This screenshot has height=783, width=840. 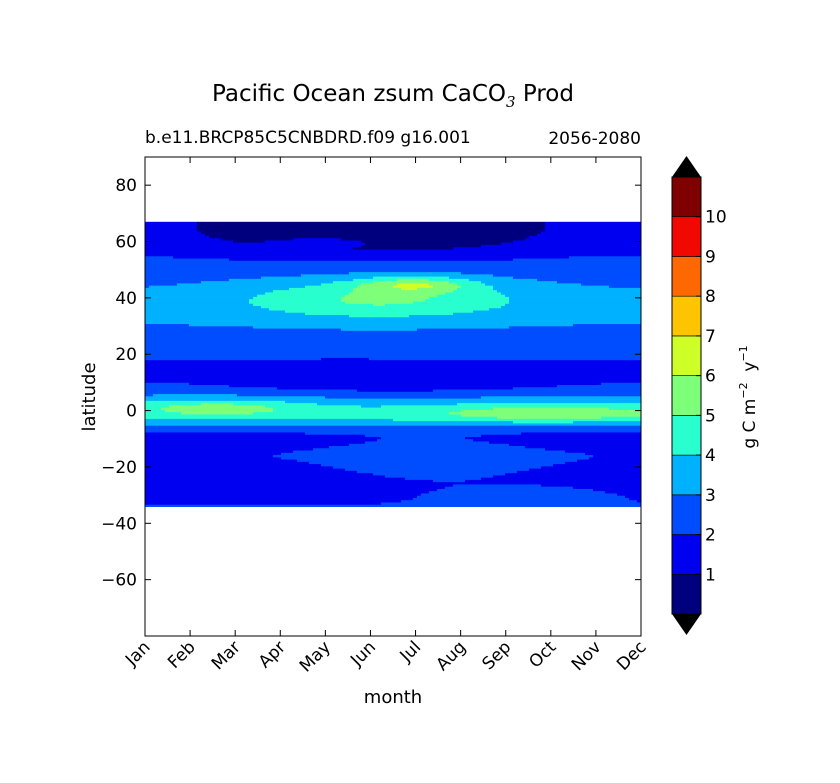 I want to click on colorbar-tick-label: 6, so click(x=710, y=377).